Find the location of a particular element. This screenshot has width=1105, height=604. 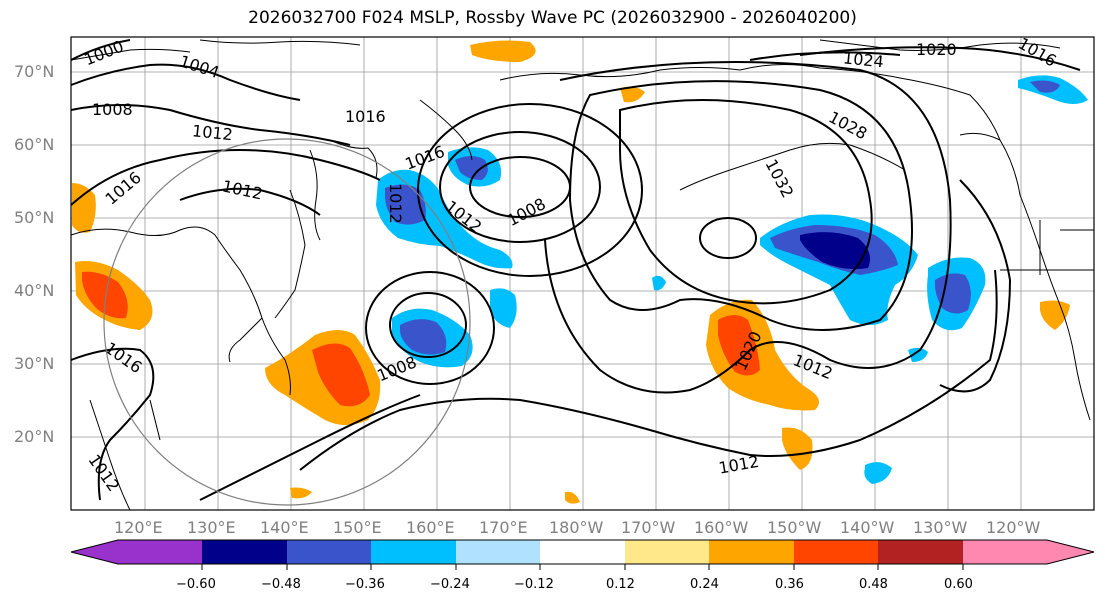

lon-label: 160°W is located at coordinates (721, 527).